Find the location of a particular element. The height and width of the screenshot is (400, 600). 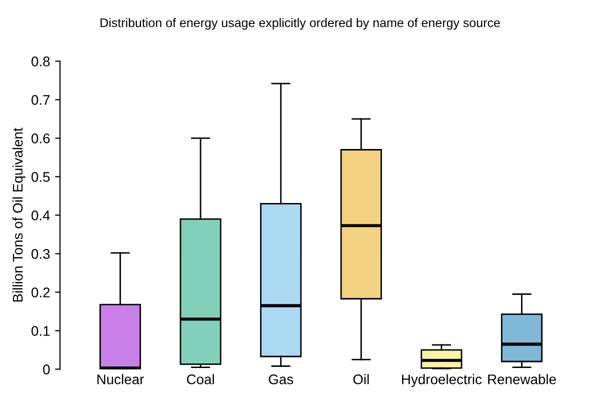

x-tick-label: Oil is located at coordinates (361, 379).